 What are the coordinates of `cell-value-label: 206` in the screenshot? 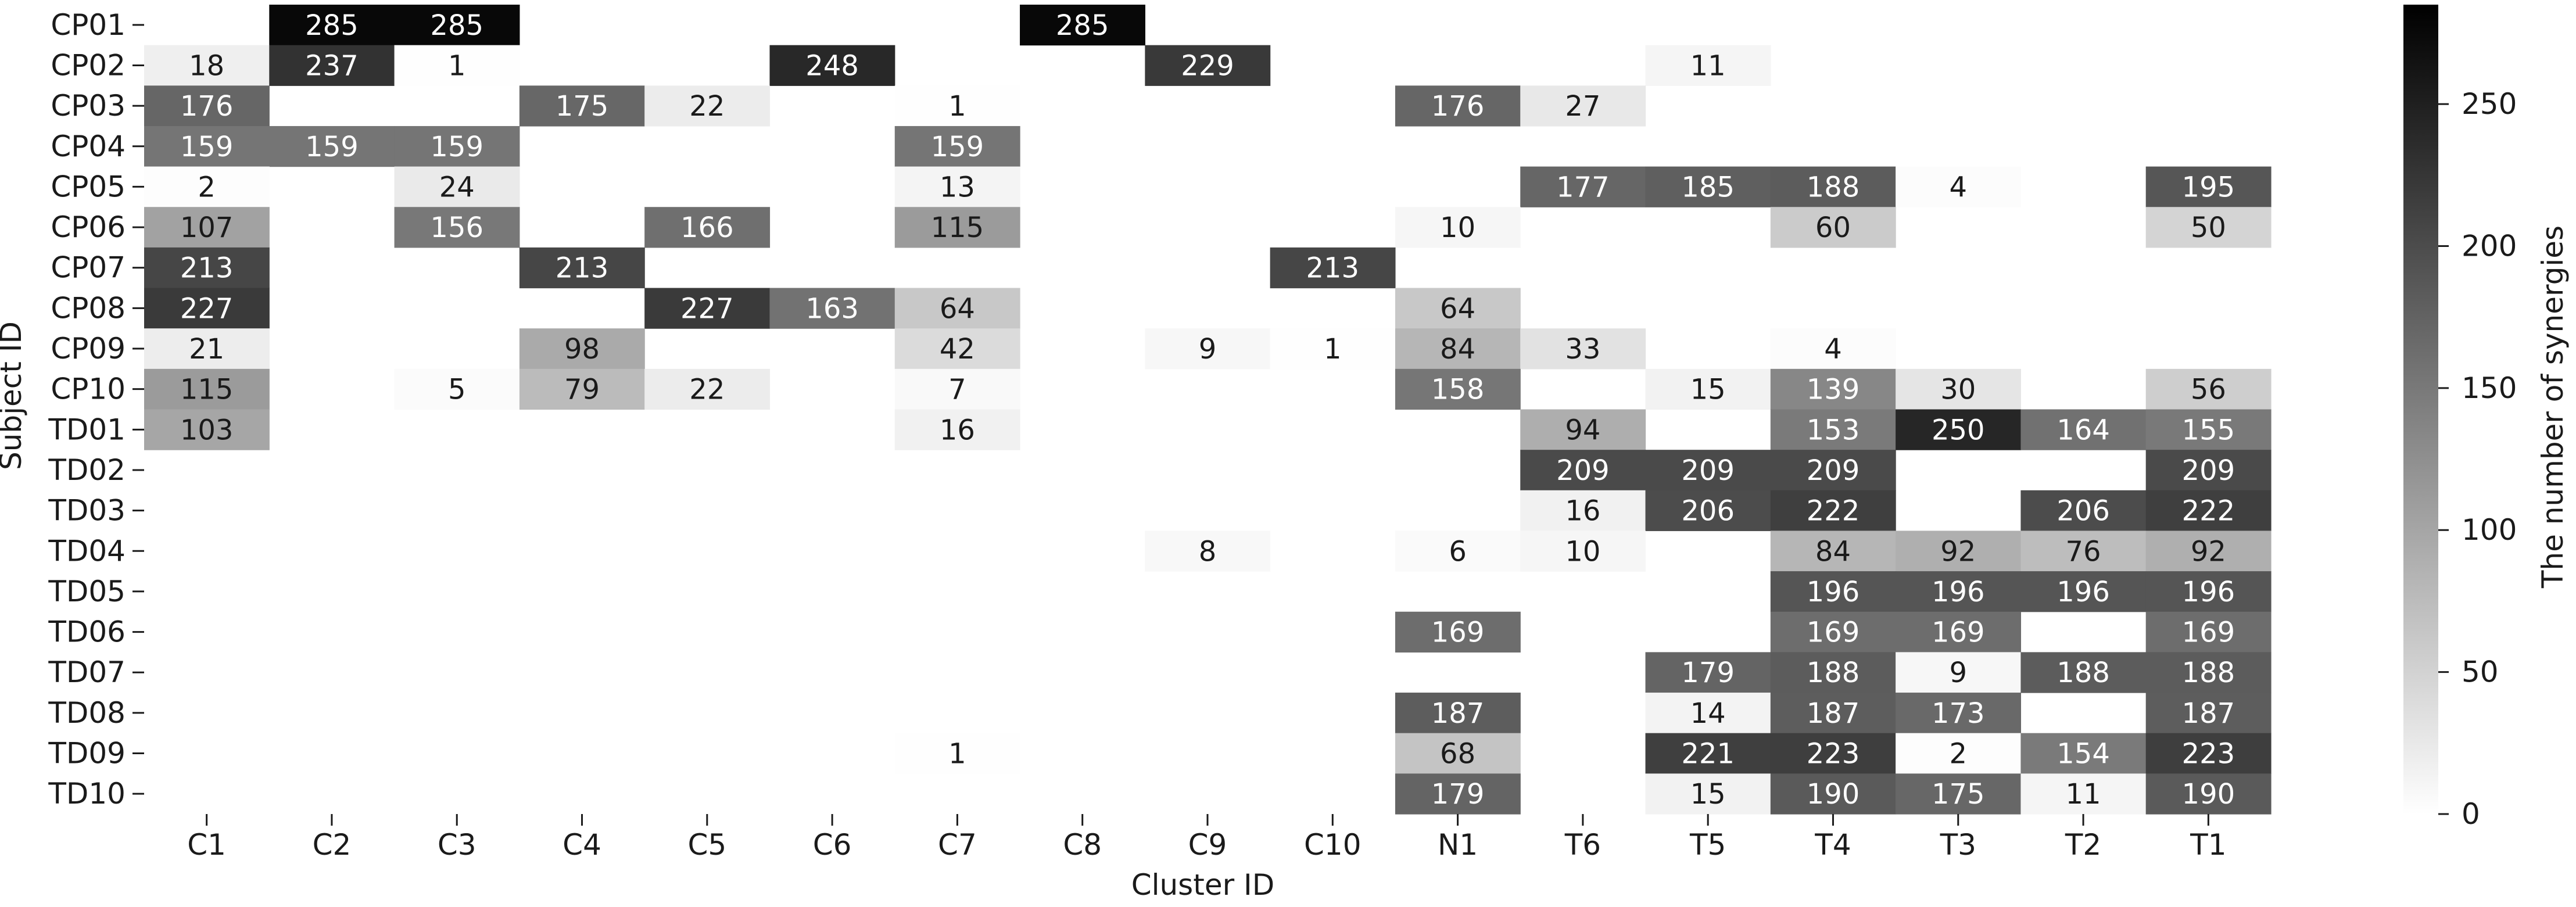 It's located at (1708, 512).